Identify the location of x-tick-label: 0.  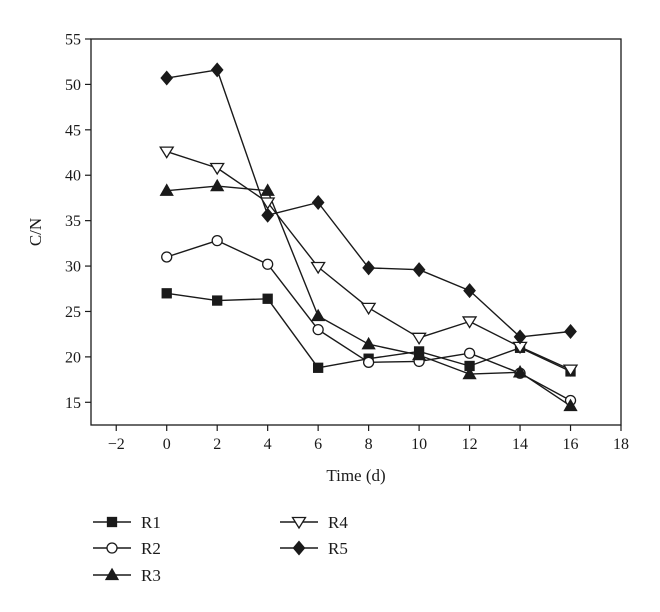
(167, 444).